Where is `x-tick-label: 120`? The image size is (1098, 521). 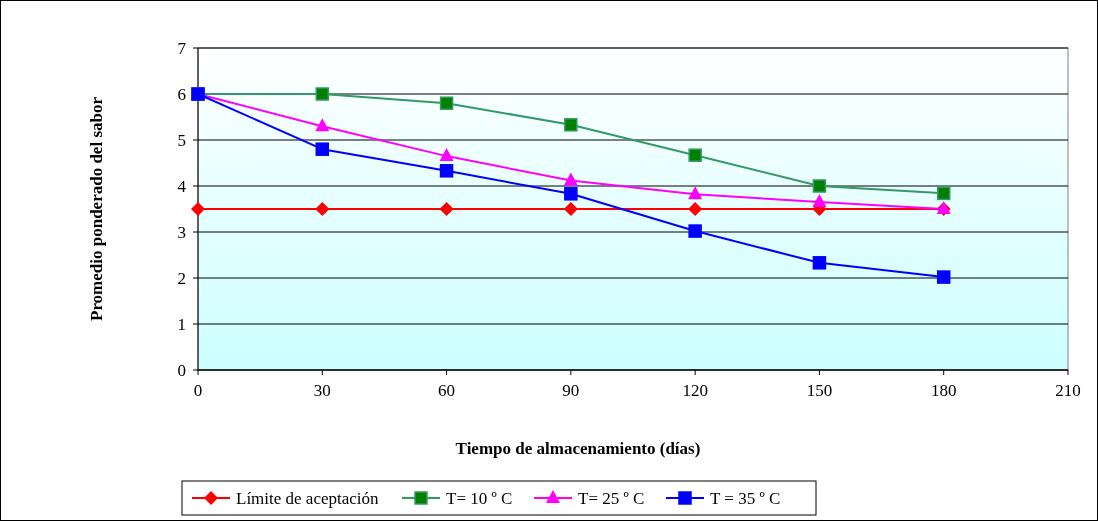 x-tick-label: 120 is located at coordinates (695, 390).